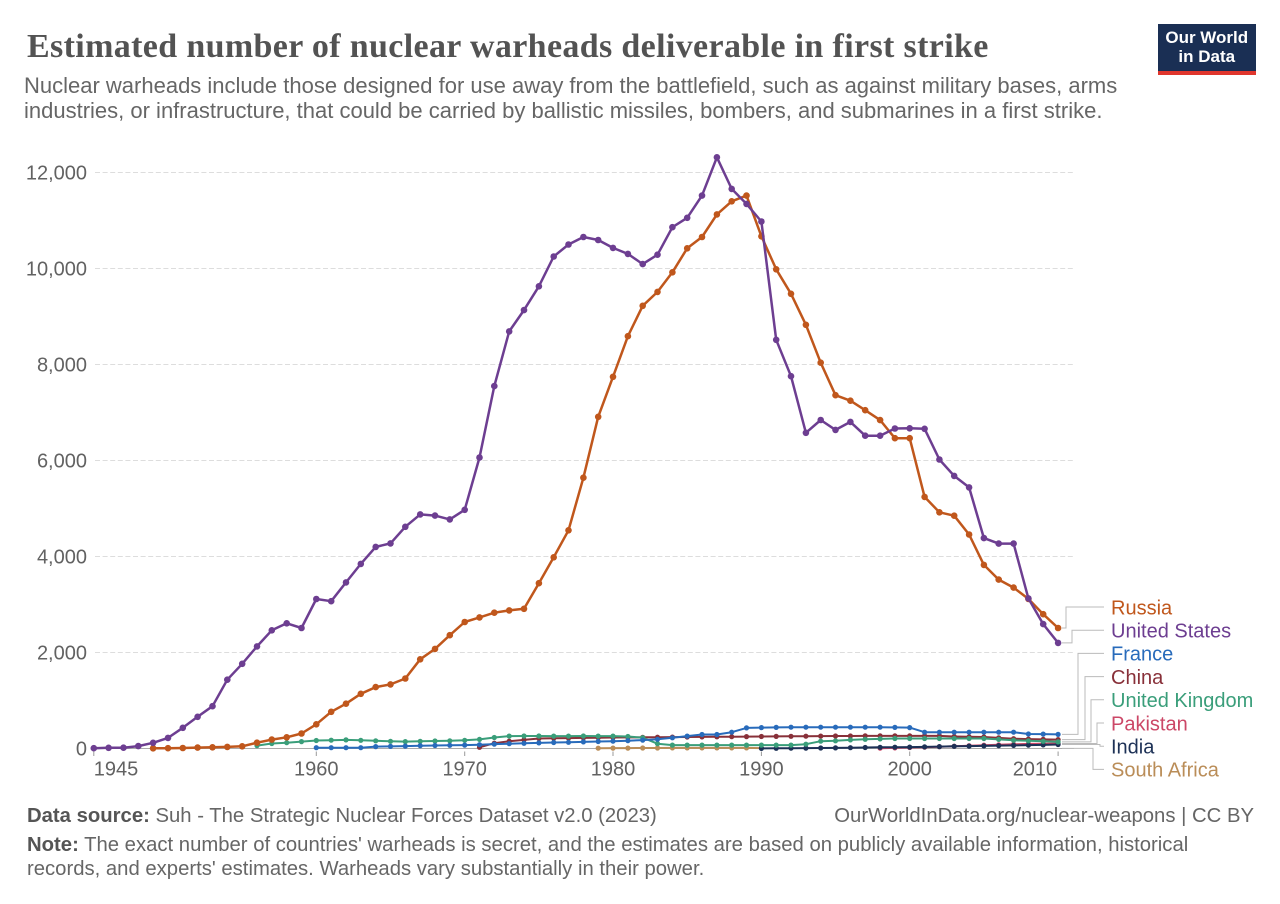  Describe the element at coordinates (62, 462) in the screenshot. I see `svg-text: 6,000` at that location.